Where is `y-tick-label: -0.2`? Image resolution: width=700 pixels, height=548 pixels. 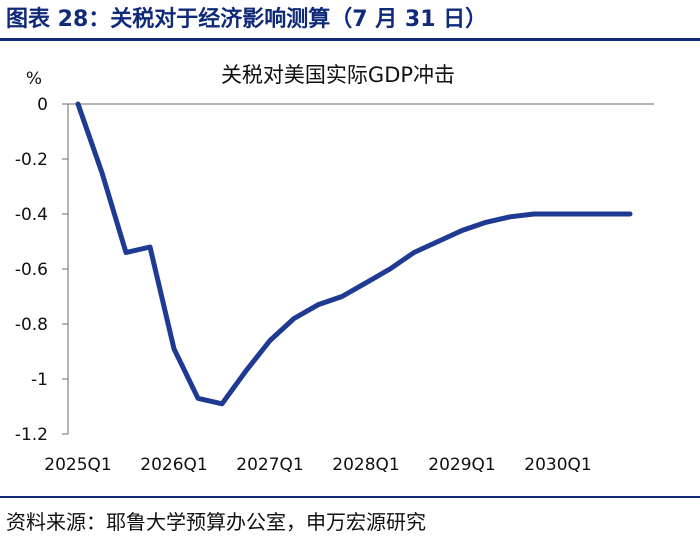 y-tick-label: -0.2 is located at coordinates (31, 160).